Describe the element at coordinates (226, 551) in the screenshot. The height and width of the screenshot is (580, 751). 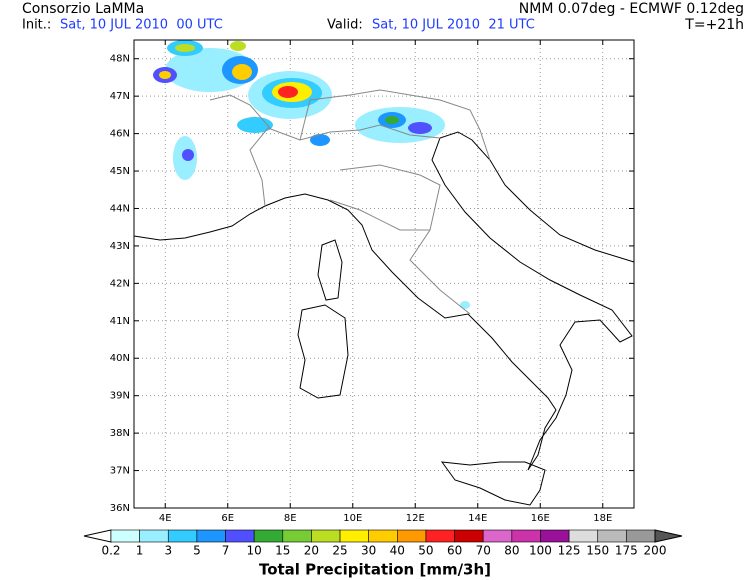
I see `colorbar-label: 7` at that location.